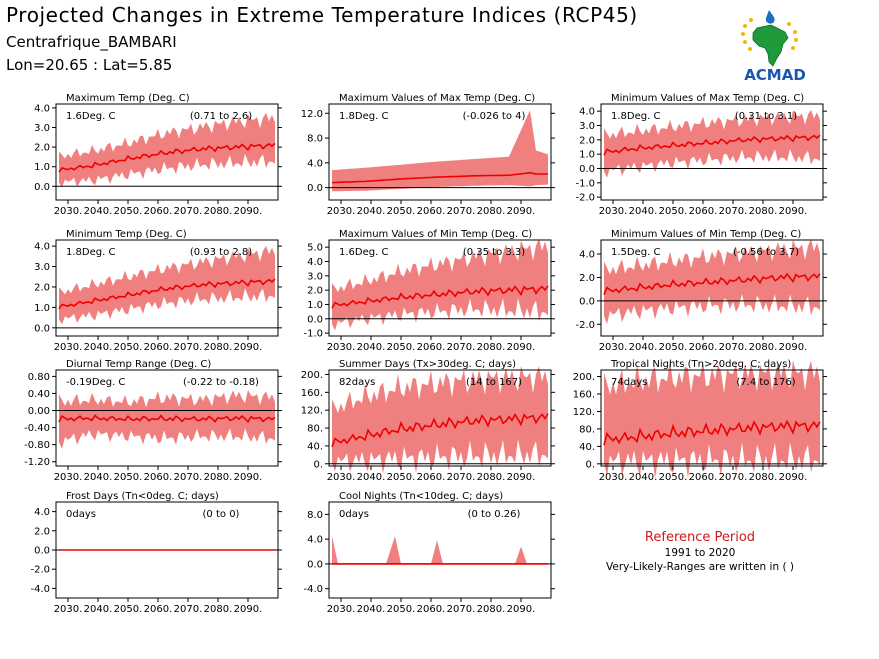  Describe the element at coordinates (766, 252) in the screenshot. I see `likely-range-label: (-0.56 to 3.7)` at that location.